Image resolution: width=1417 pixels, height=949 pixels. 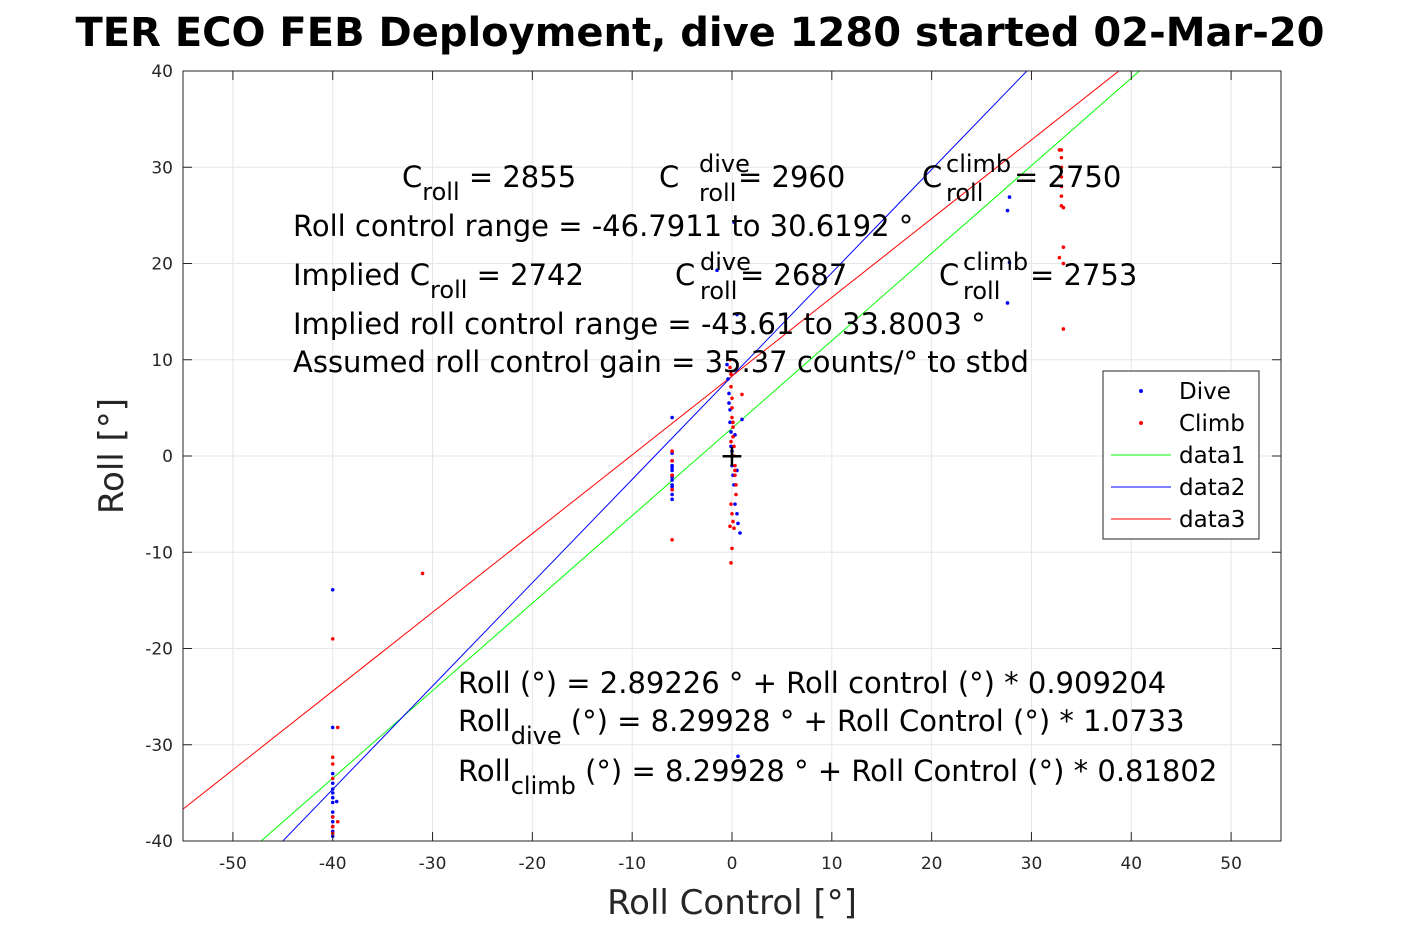 I want to click on c-dive-text: C, so click(x=669, y=177).